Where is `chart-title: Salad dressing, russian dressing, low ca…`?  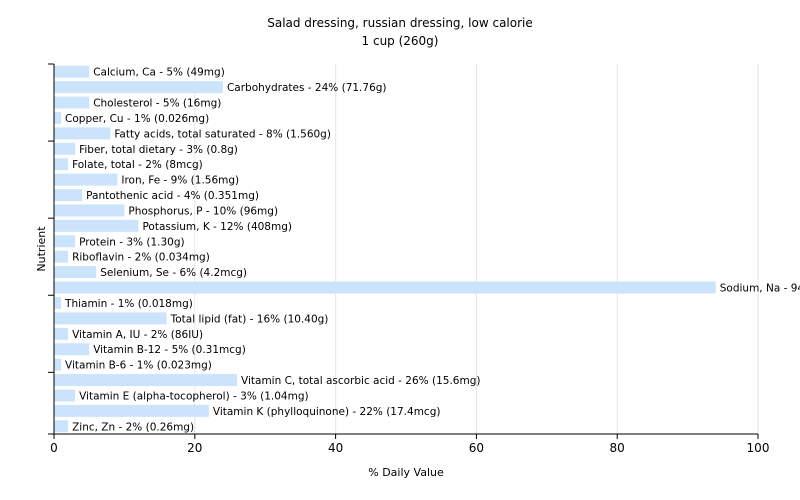
chart-title: Salad dressing, russian dressing, low ca… is located at coordinates (400, 23).